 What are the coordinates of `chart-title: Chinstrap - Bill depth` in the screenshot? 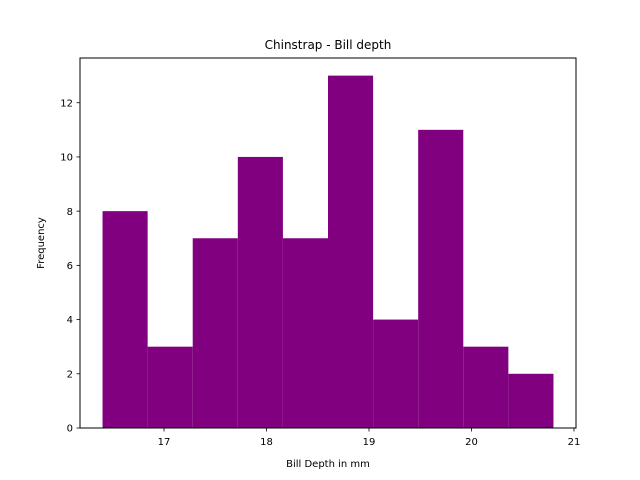 It's located at (328, 45).